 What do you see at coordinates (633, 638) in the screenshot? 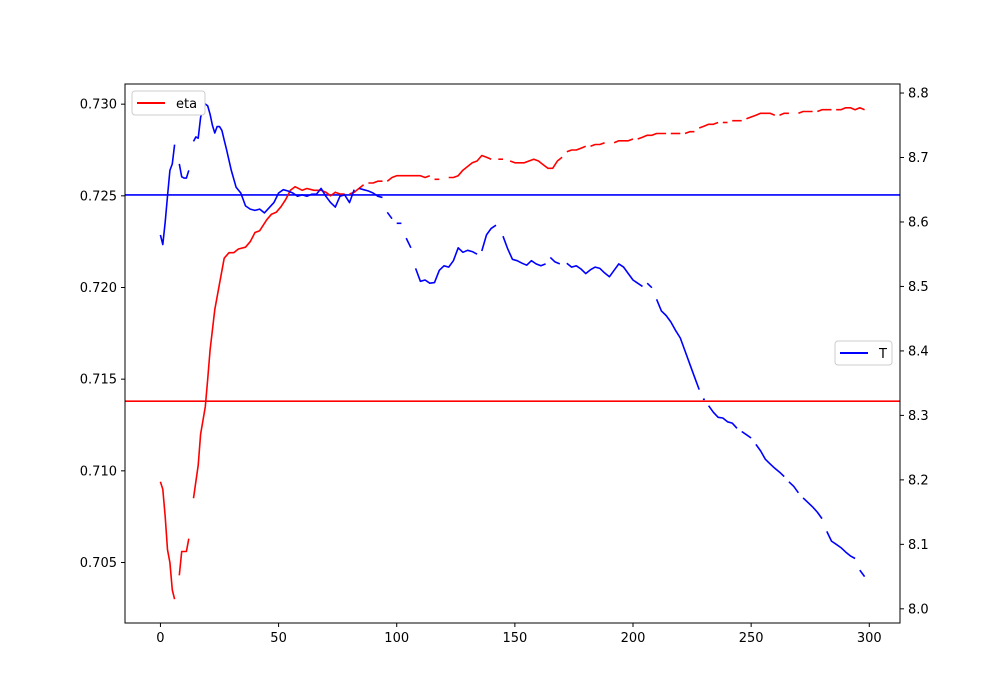
I see `x-tick-label: 200` at bounding box center [633, 638].